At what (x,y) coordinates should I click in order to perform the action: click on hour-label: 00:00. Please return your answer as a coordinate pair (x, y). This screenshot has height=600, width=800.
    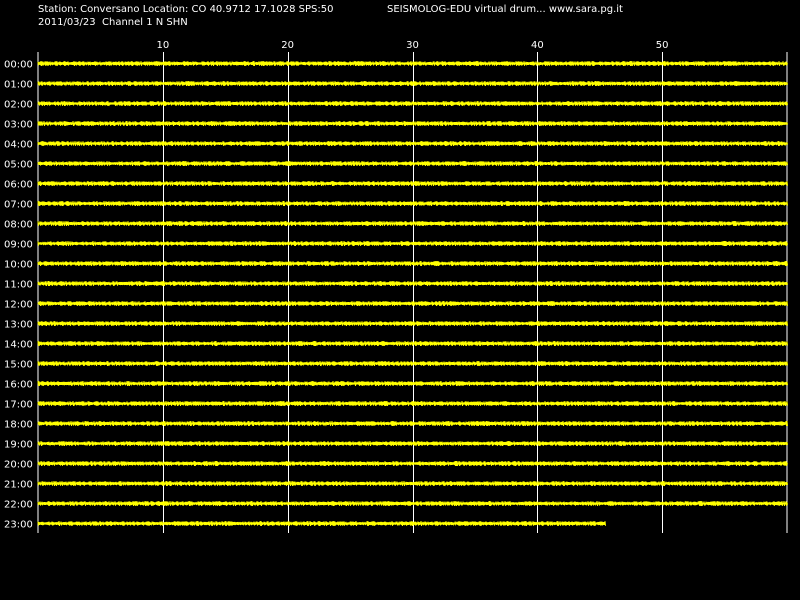
    Looking at the image, I should click on (18, 65).